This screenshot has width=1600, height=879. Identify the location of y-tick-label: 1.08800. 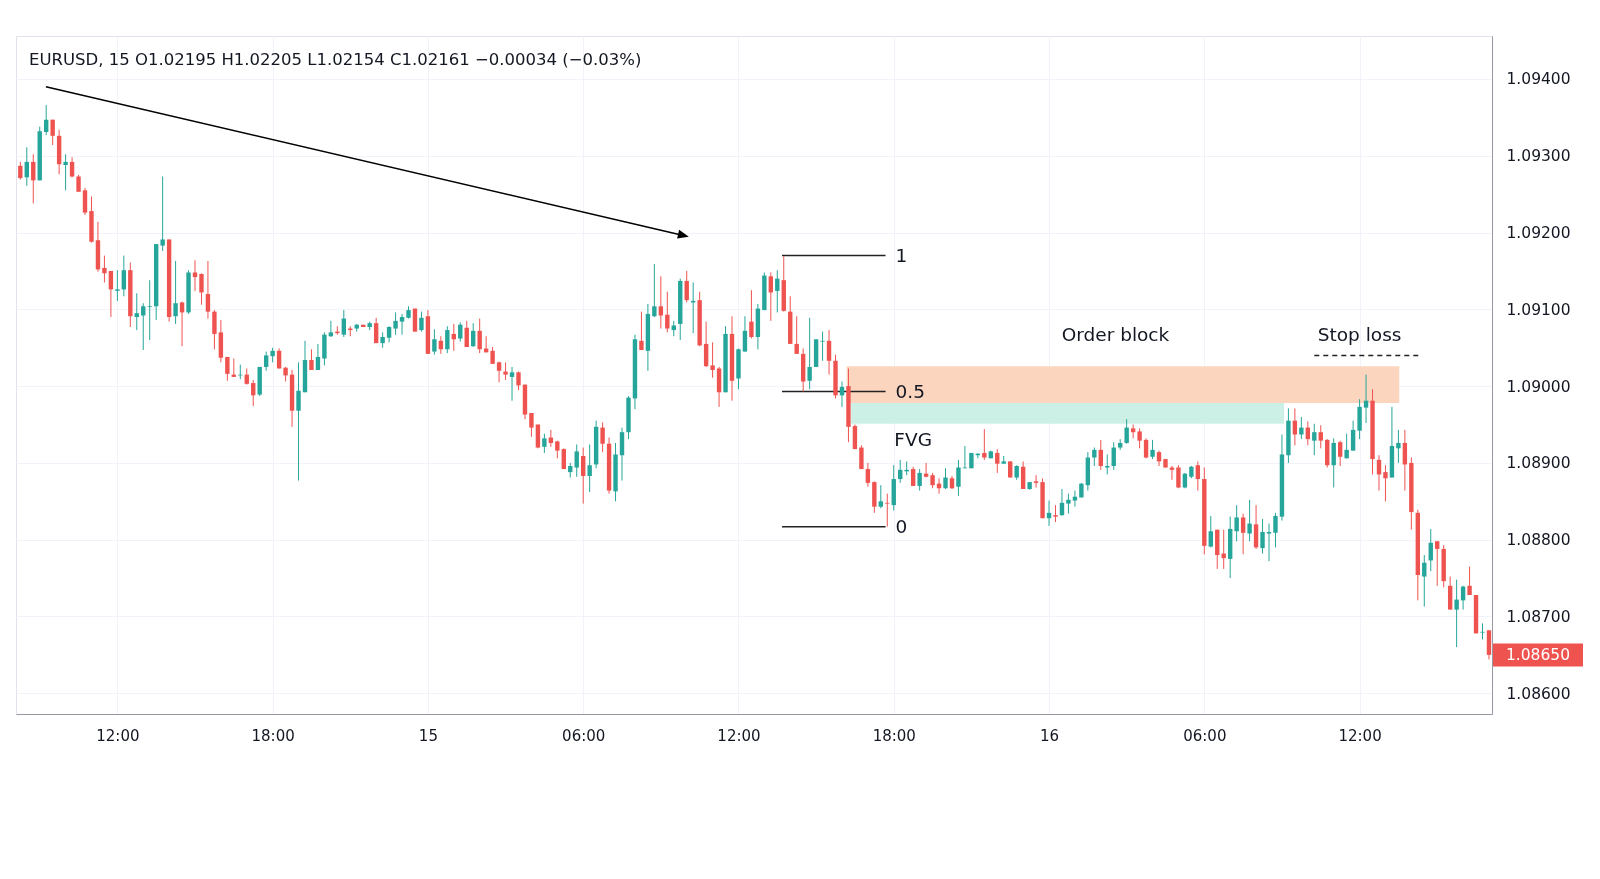
(1538, 540).